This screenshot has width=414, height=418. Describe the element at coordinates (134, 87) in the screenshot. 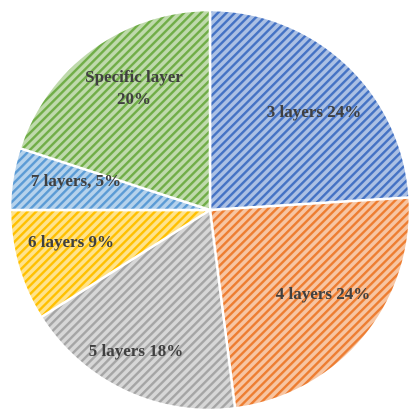

I see `slice-label-specific-layer: Specific layer 20%` at that location.